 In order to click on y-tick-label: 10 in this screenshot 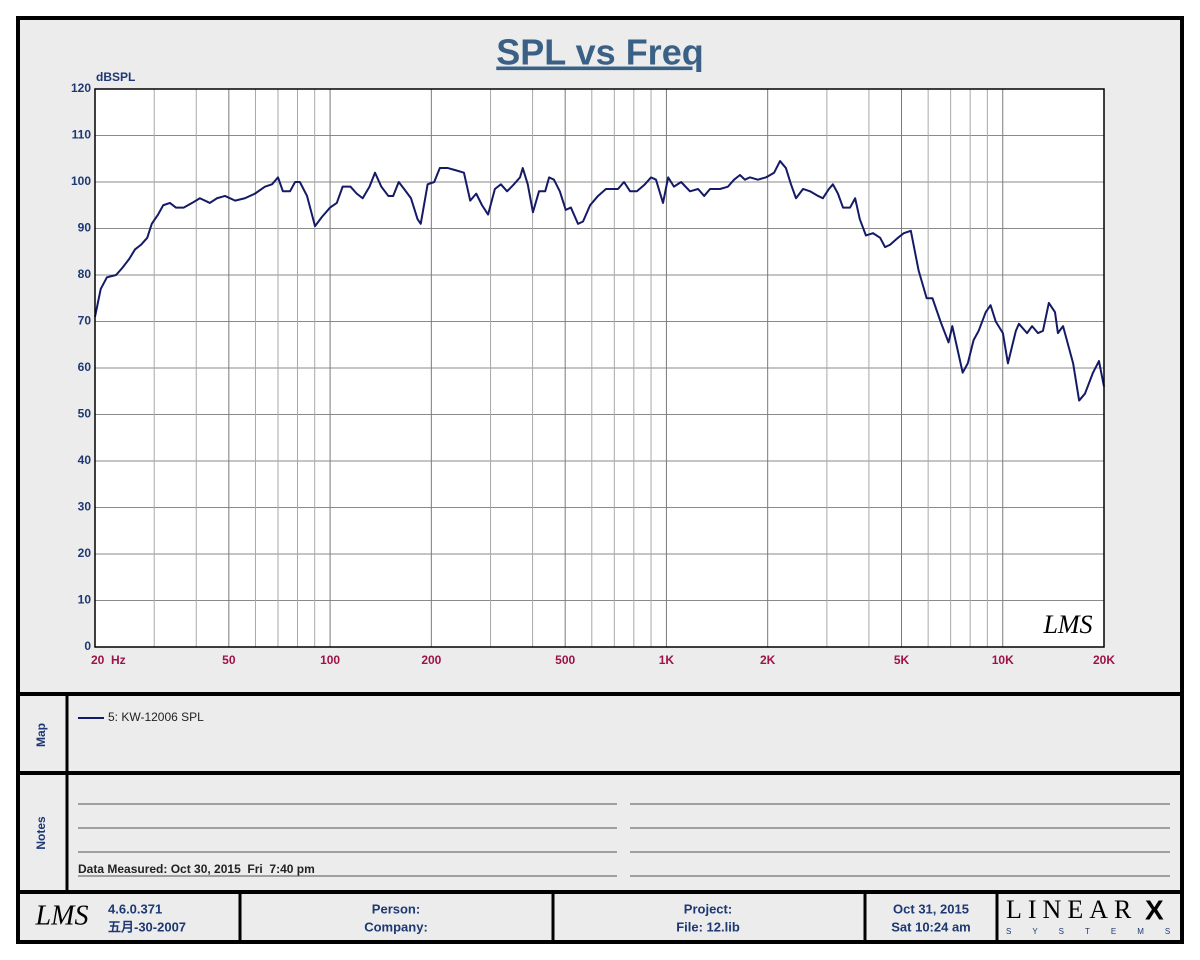, I will do `click(85, 600)`.